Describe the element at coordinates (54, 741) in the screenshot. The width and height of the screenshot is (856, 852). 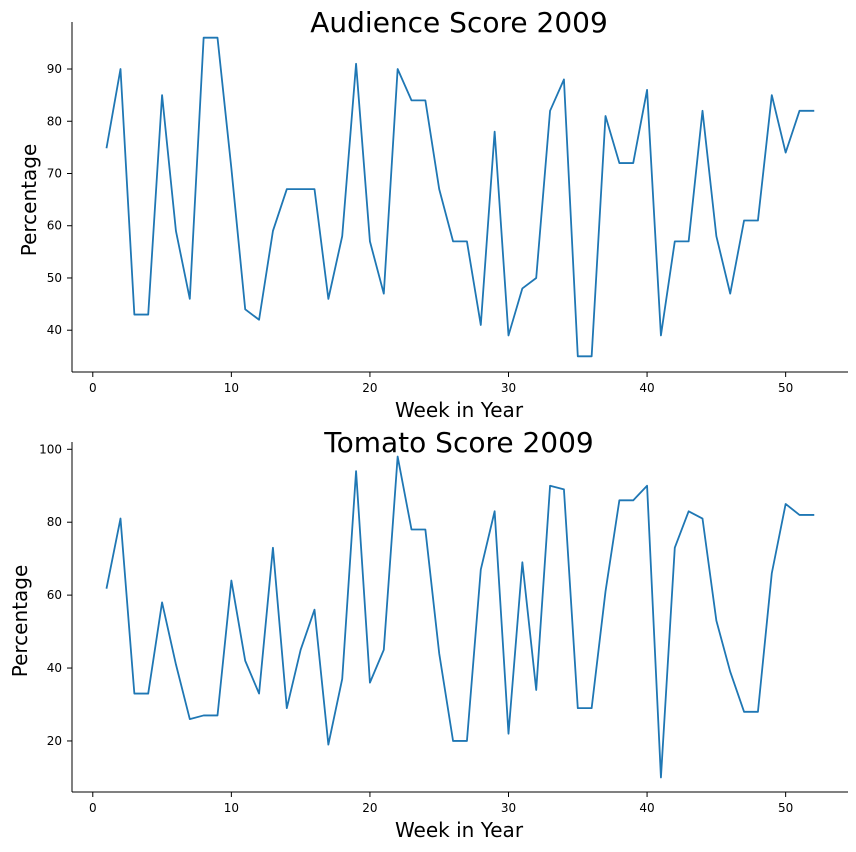
I see `y-tick-label: 20` at that location.